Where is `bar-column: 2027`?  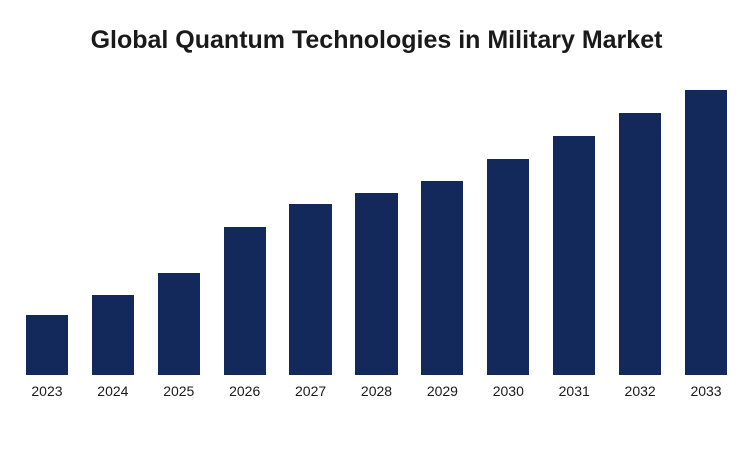
bar-column: 2027 is located at coordinates (311, 244).